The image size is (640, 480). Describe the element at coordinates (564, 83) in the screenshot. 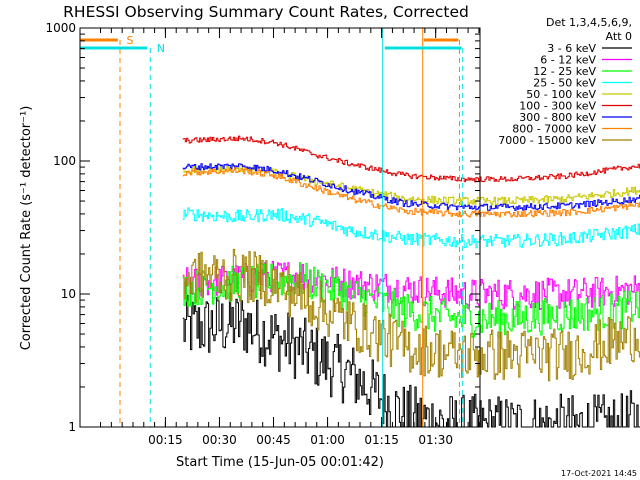

I see `legend-label-4: 25 - 50 keV` at that location.